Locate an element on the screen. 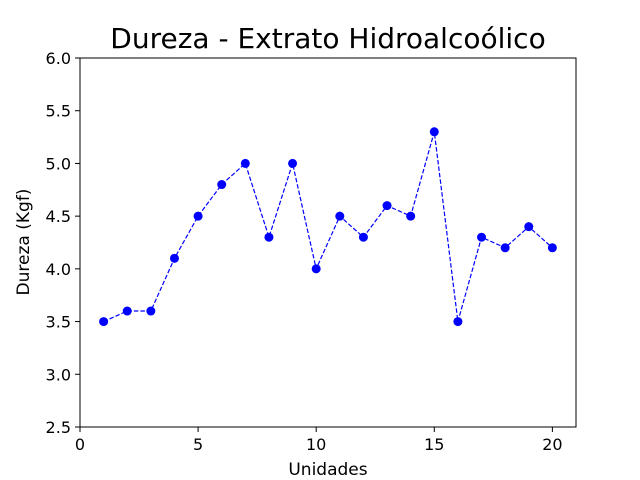 This screenshot has width=640, height=480. x-axis: 0 5 10 15 20 is located at coordinates (319, 440).